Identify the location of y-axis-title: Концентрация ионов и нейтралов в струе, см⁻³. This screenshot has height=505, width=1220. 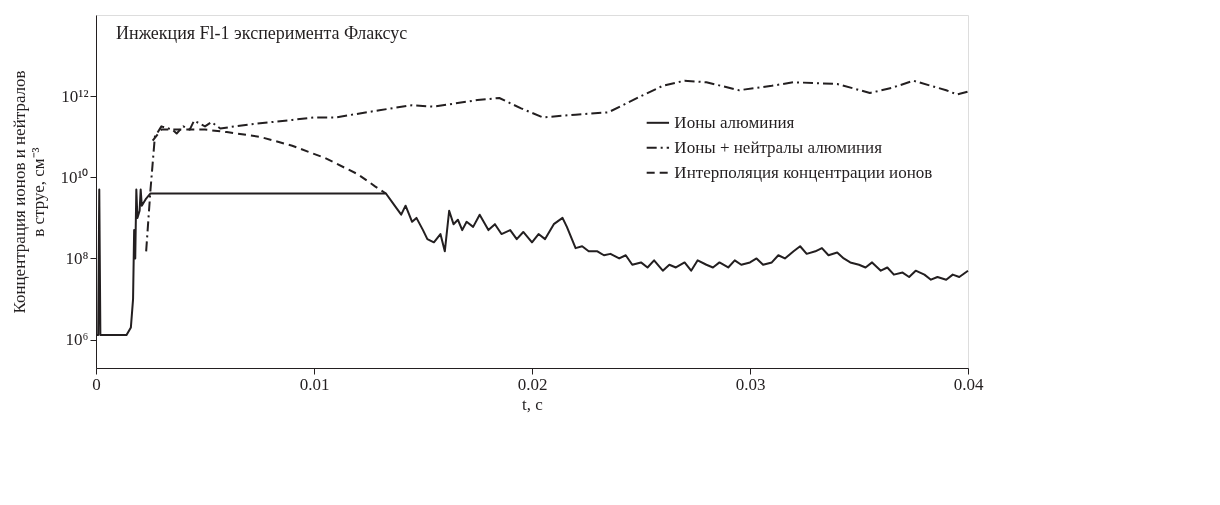
(29, 192).